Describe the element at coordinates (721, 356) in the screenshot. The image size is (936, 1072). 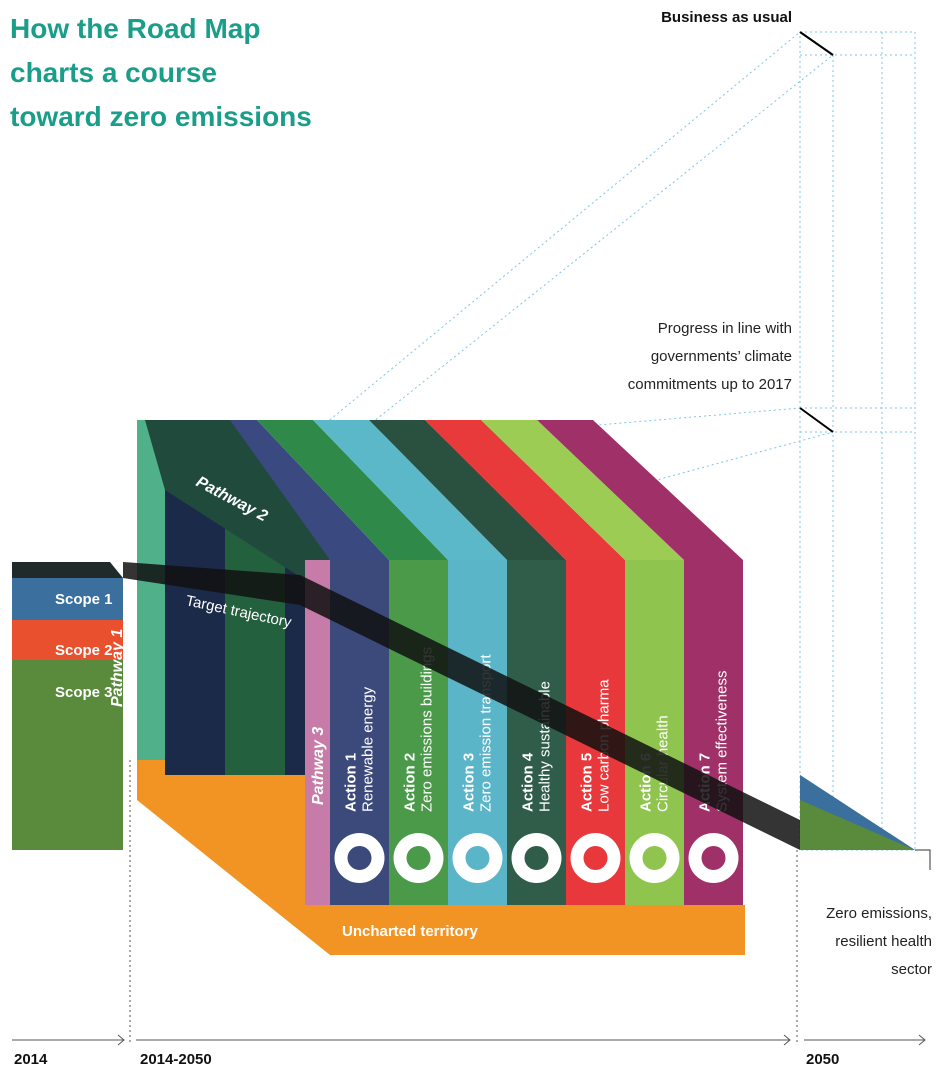
I see `annotation: governments’ climate` at that location.